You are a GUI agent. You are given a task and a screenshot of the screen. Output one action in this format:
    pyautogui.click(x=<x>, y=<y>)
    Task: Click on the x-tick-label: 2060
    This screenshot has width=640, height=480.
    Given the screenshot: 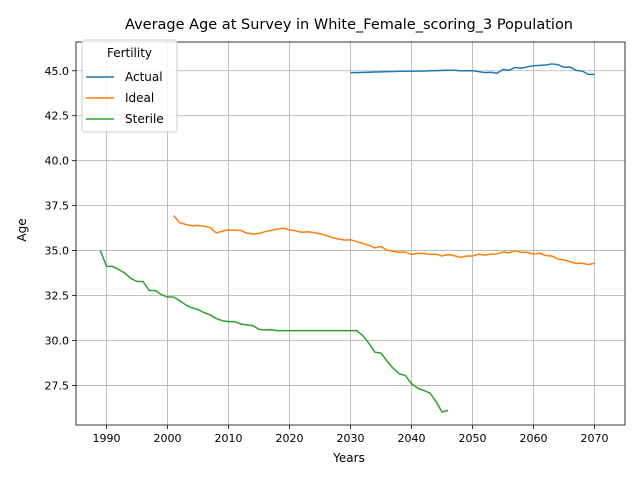 What is the action you would take?
    pyautogui.click(x=534, y=438)
    